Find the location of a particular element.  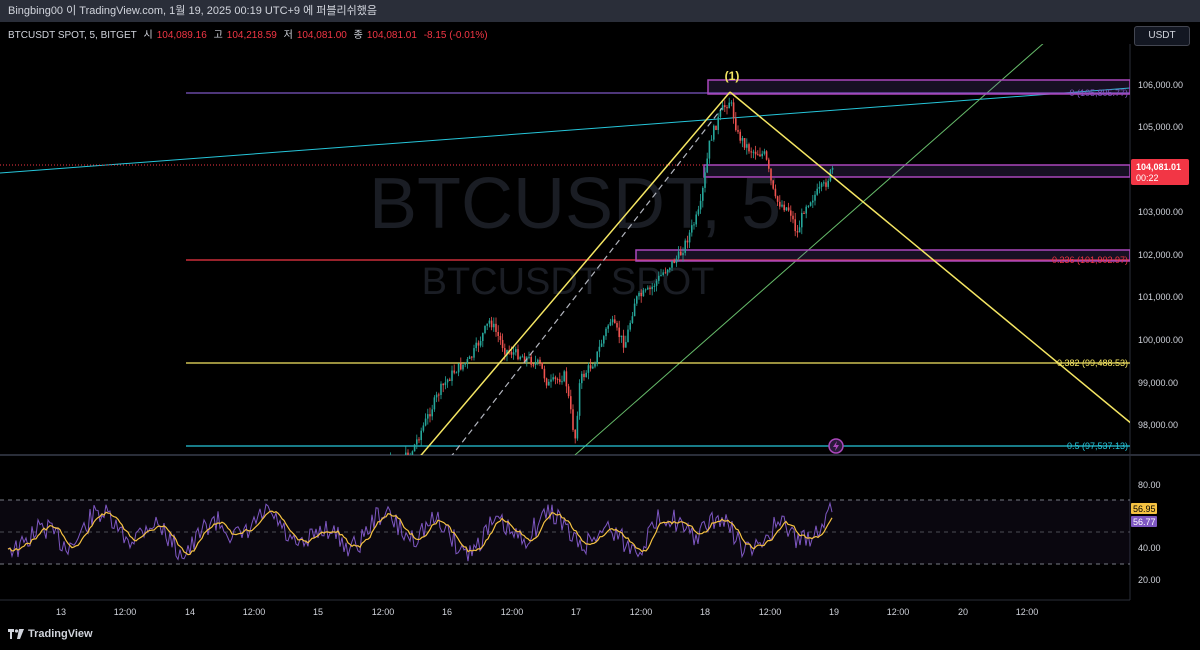

zone-lower is located at coordinates (882, 255).